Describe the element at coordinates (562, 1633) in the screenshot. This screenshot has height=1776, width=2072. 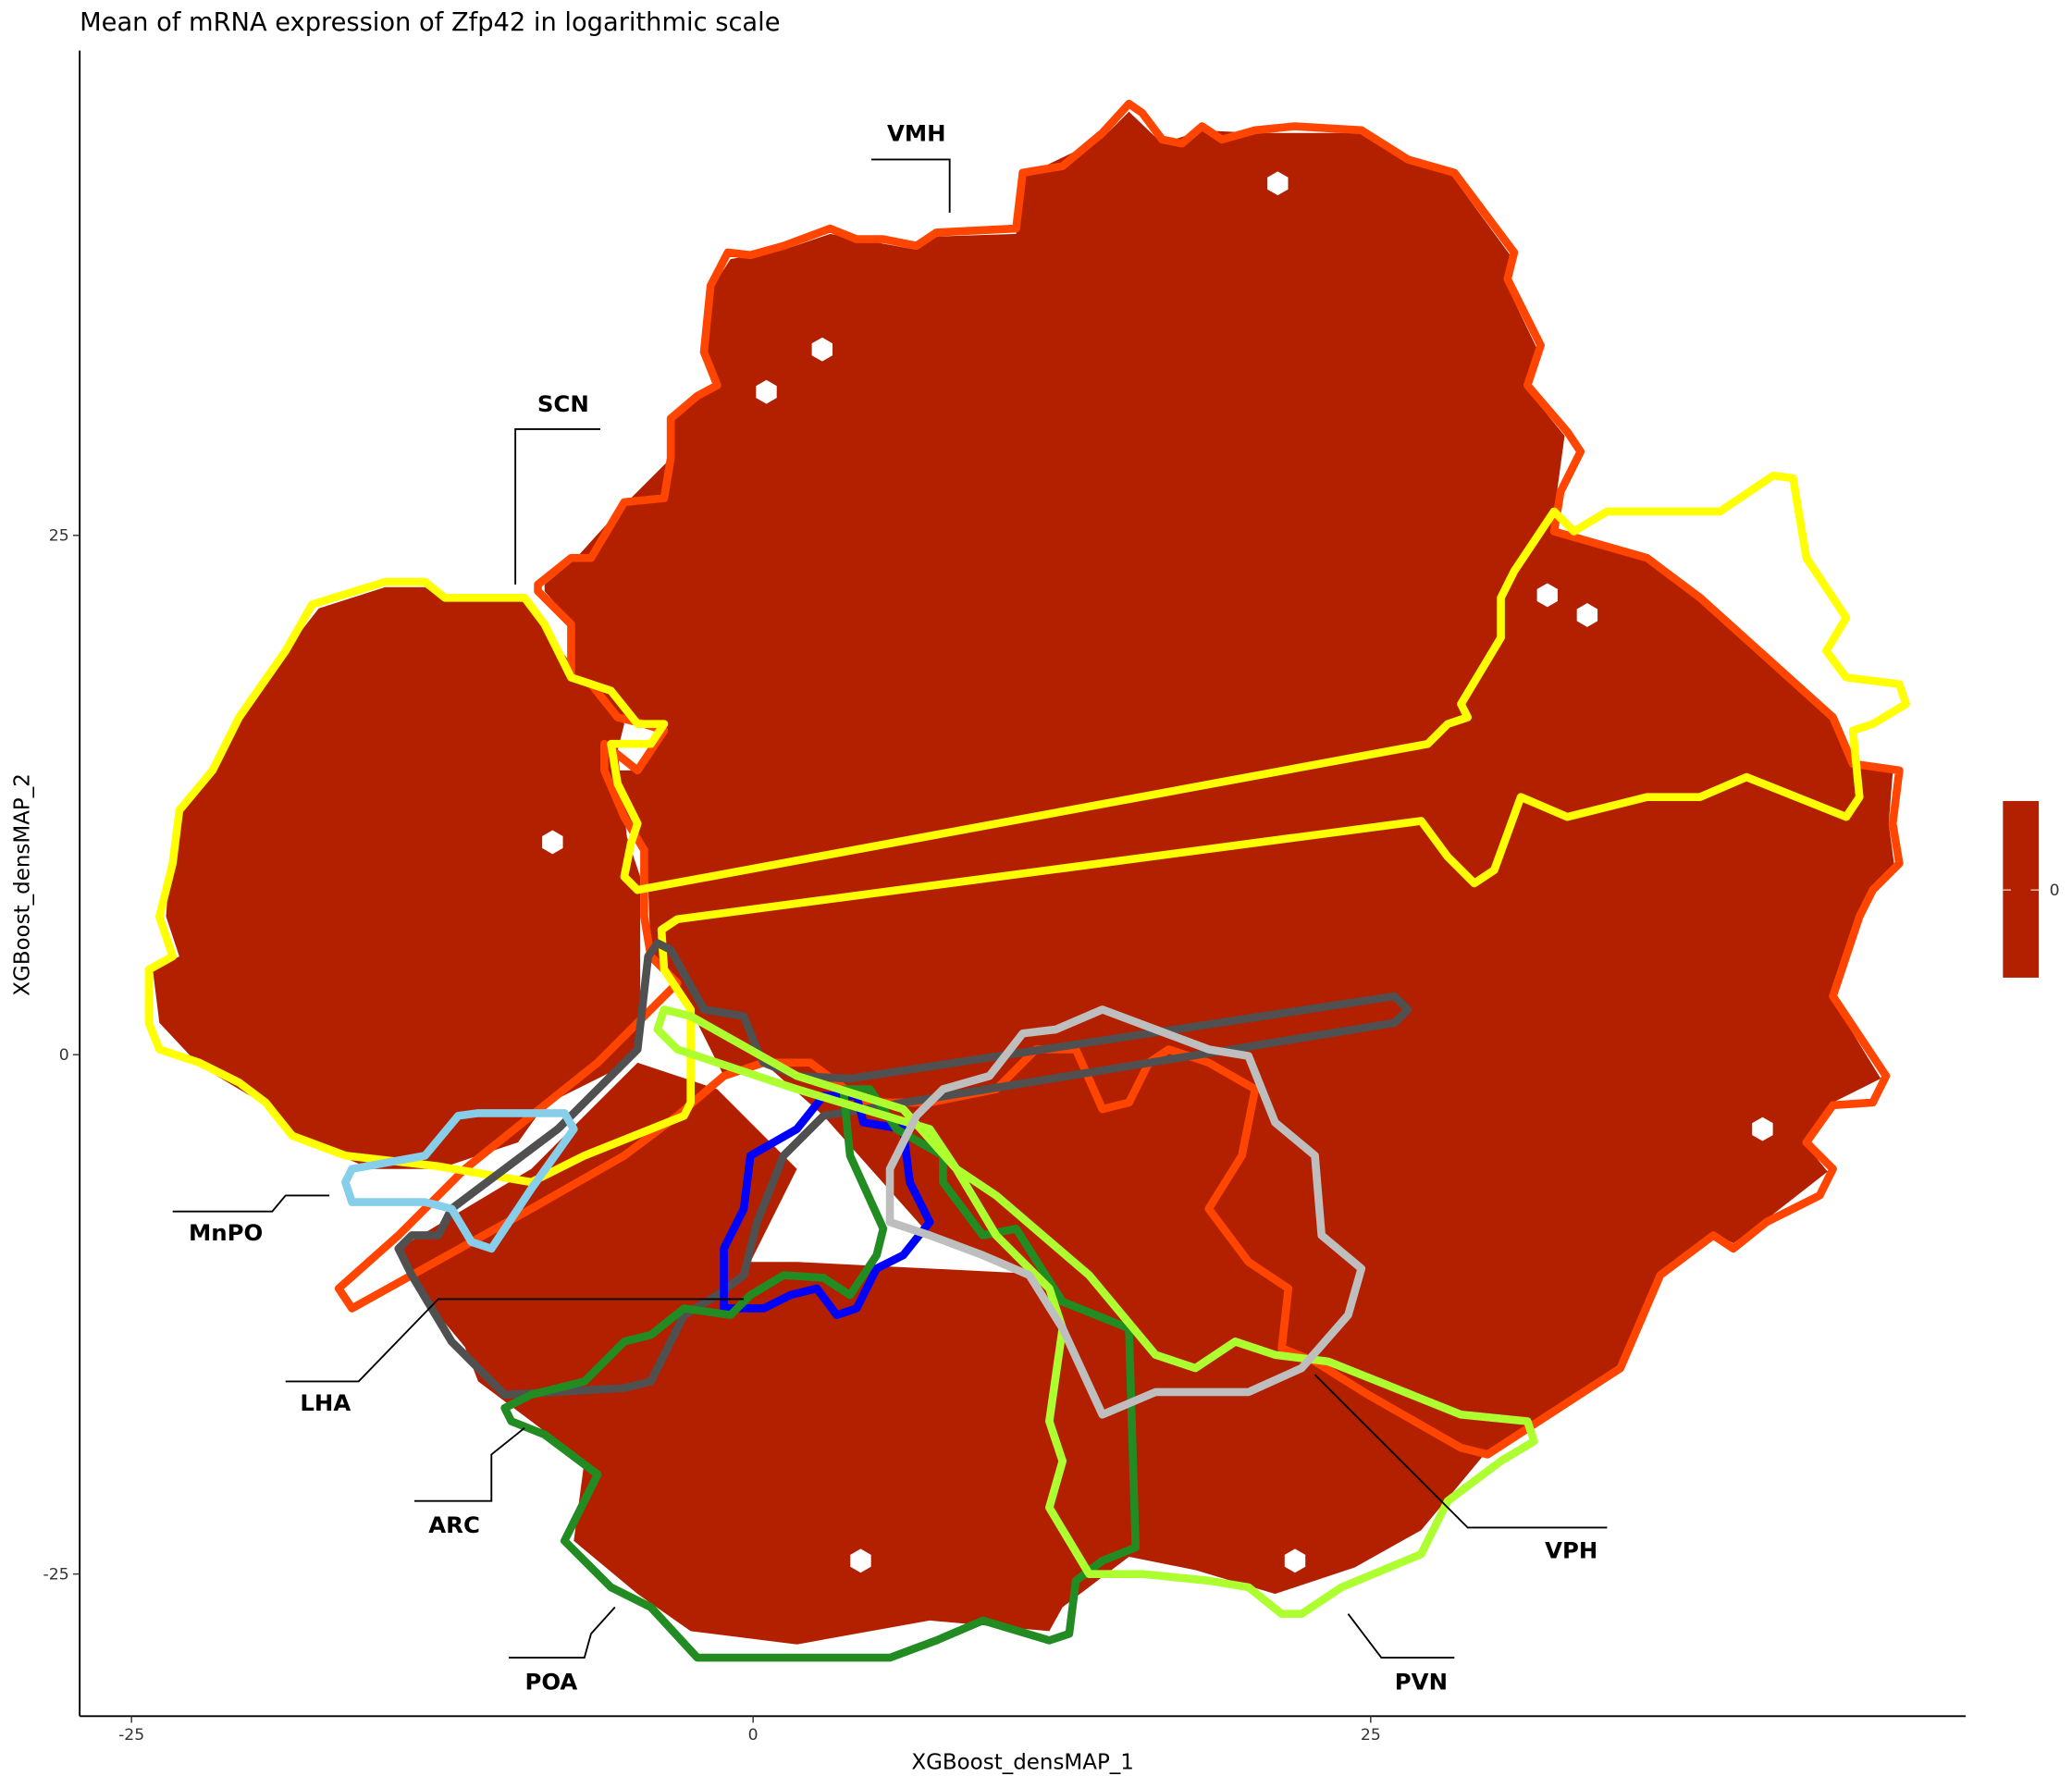
I see `leader-poa` at that location.